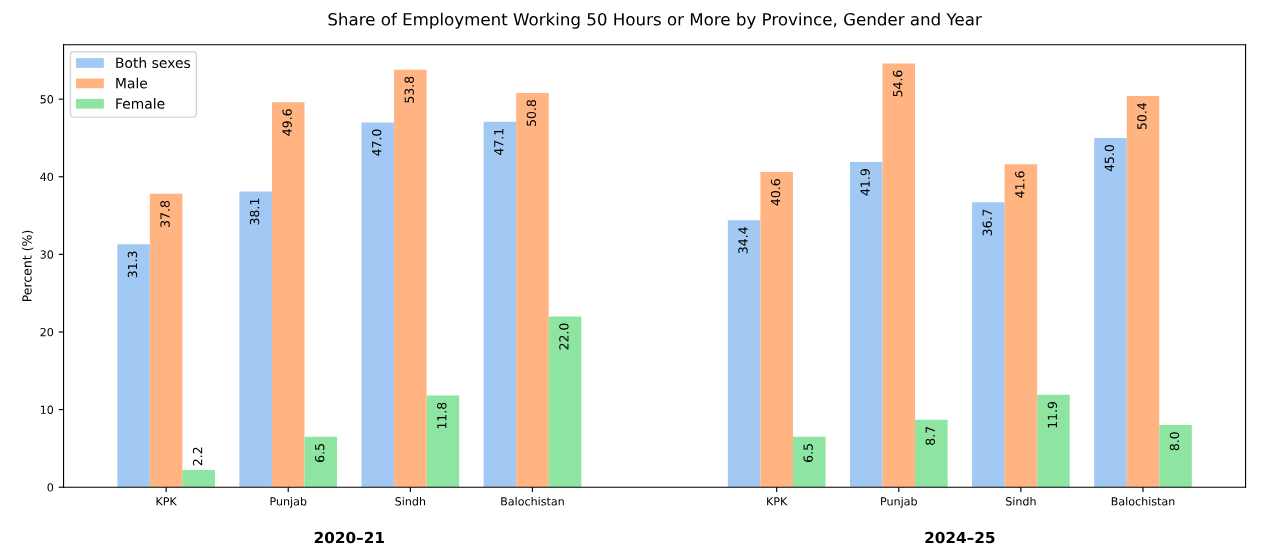  What do you see at coordinates (50, 487) in the screenshot?
I see `y-tick-label: 0` at bounding box center [50, 487].